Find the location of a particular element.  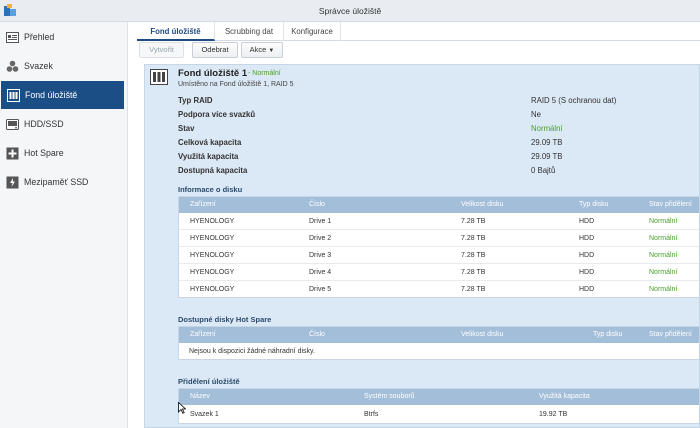

sidebar-item-label: Mezipaměť SSD is located at coordinates (56, 182).